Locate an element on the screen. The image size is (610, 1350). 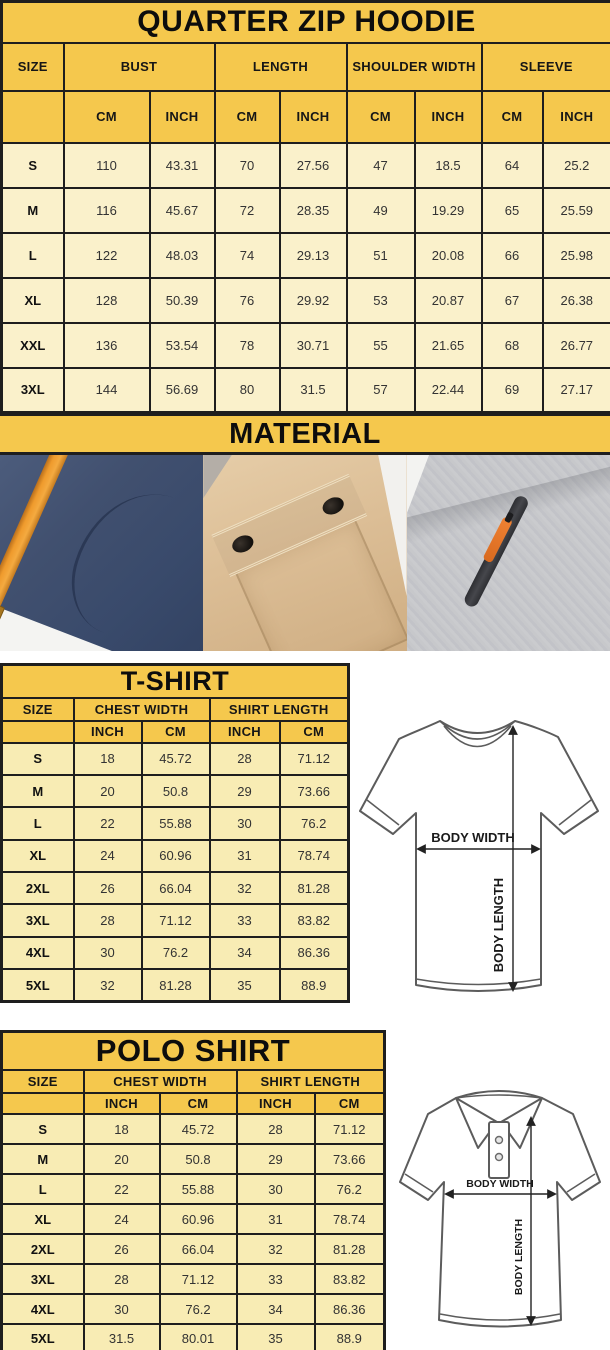
polo-value-cell: 18 is located at coordinates (121, 1129).